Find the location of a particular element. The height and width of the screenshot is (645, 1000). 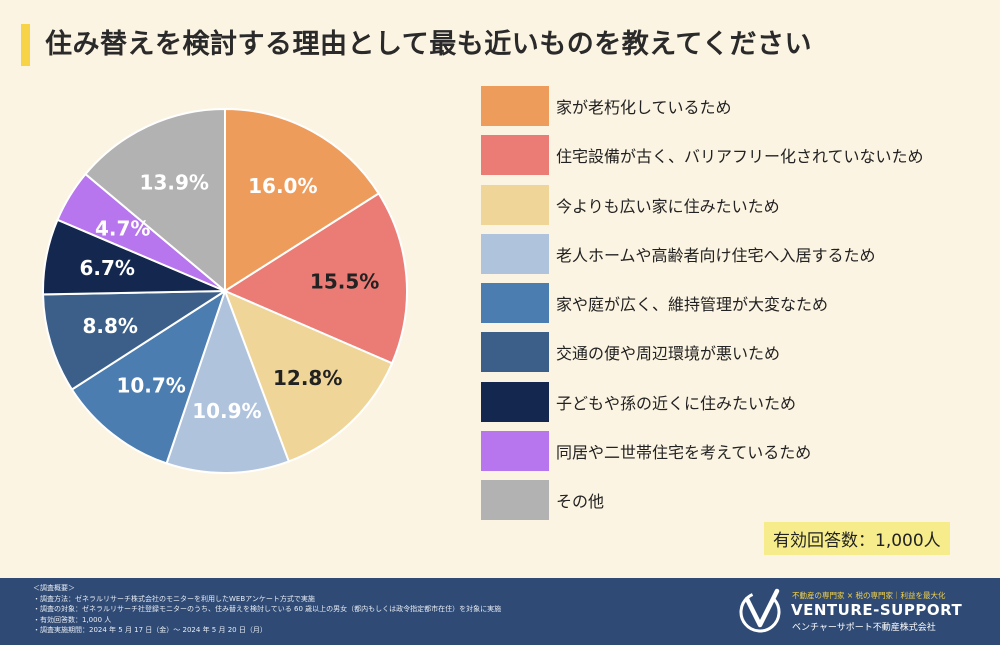

pie-slice-label-4: 10.9% is located at coordinates (226, 411).